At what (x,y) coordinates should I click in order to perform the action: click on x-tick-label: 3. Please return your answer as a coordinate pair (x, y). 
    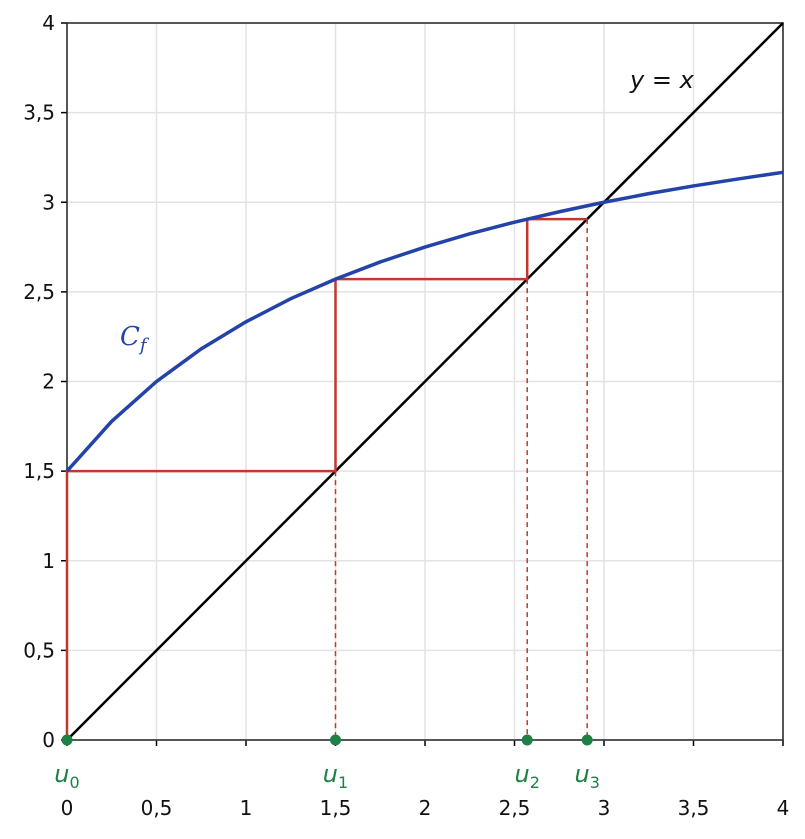
    Looking at the image, I should click on (604, 808).